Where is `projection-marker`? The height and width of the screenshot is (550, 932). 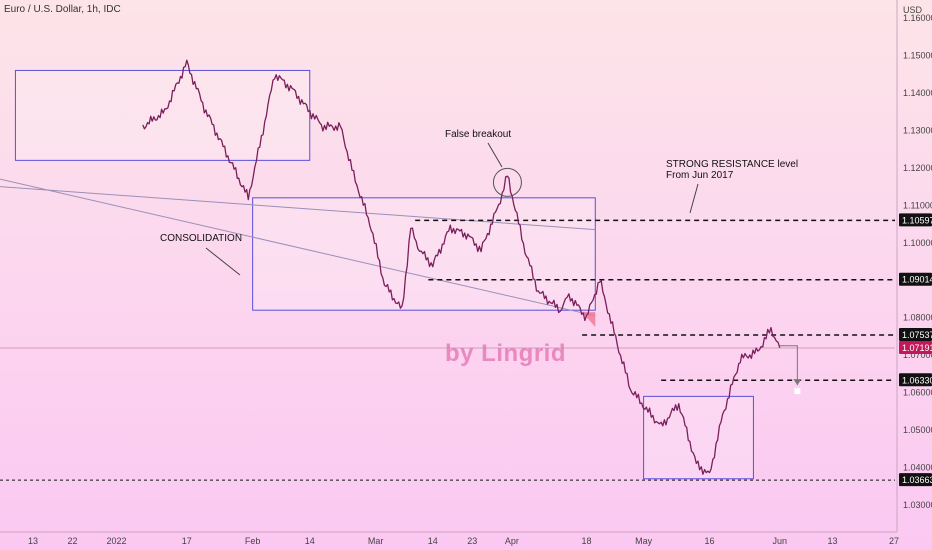
projection-marker is located at coordinates (797, 391).